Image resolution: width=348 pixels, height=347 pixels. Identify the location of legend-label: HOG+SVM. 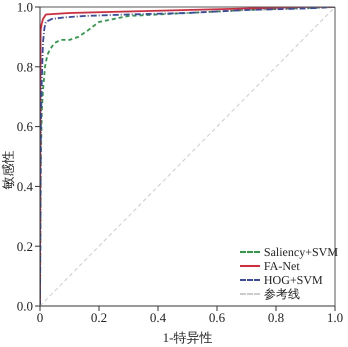
(293, 280).